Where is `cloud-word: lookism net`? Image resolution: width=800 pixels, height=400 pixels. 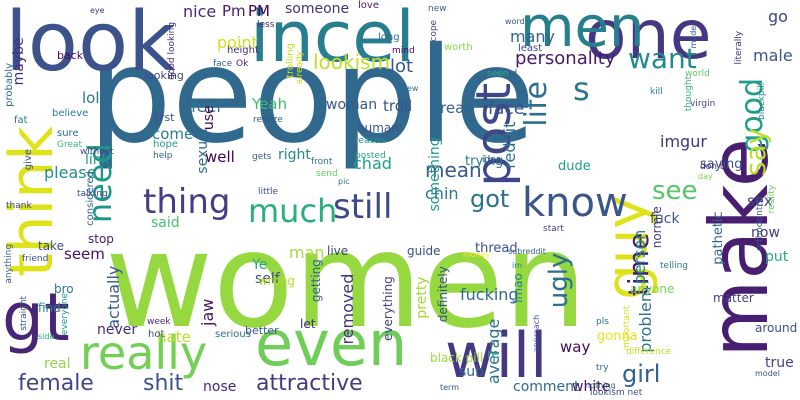
cloud-word: lookism net is located at coordinates (616, 393).